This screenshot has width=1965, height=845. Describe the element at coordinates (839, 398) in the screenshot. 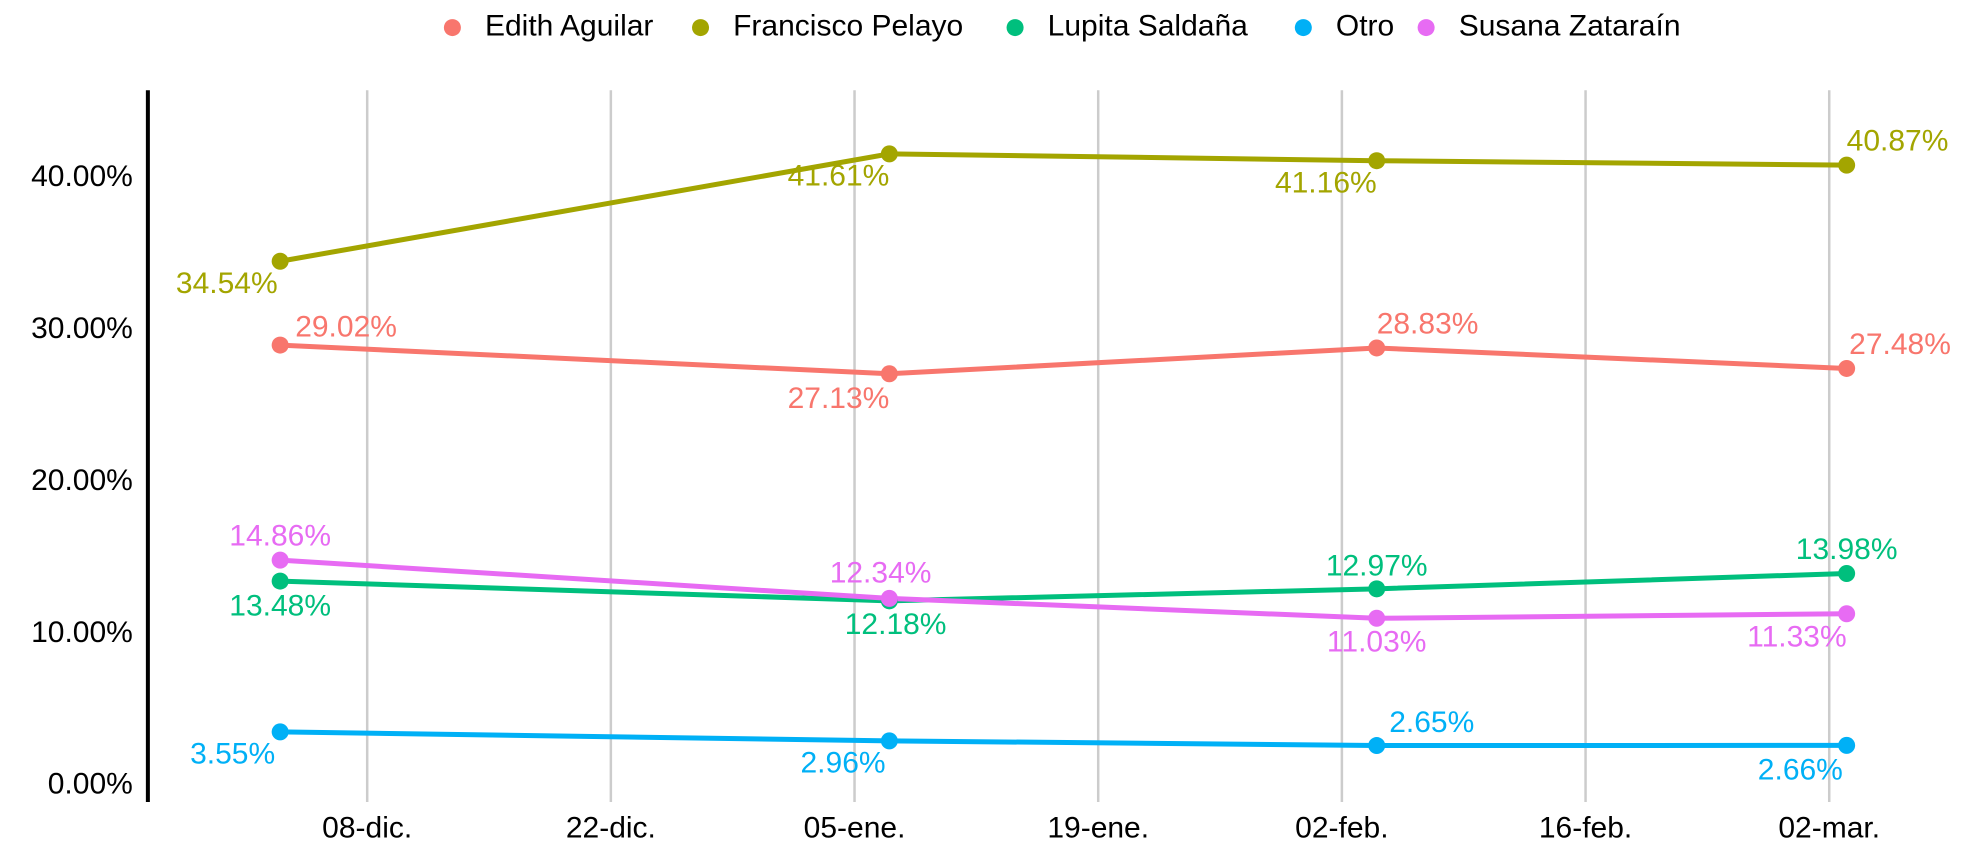

I see `data-label: 27.13%` at that location.